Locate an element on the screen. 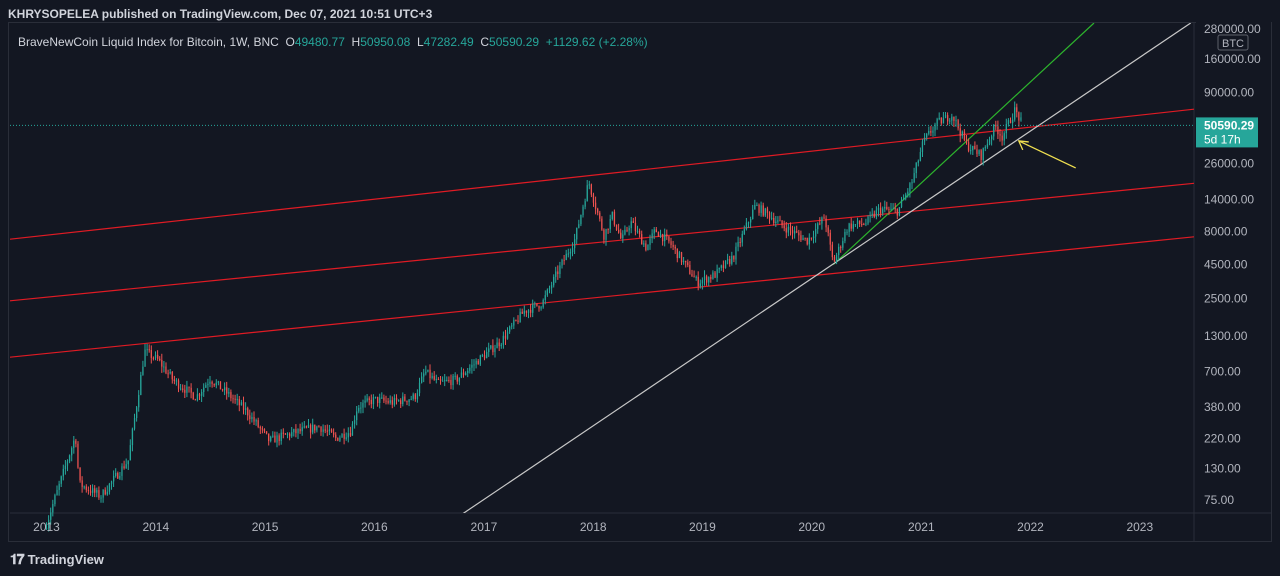 The width and height of the screenshot is (1280, 576). open-label: O is located at coordinates (290, 42).